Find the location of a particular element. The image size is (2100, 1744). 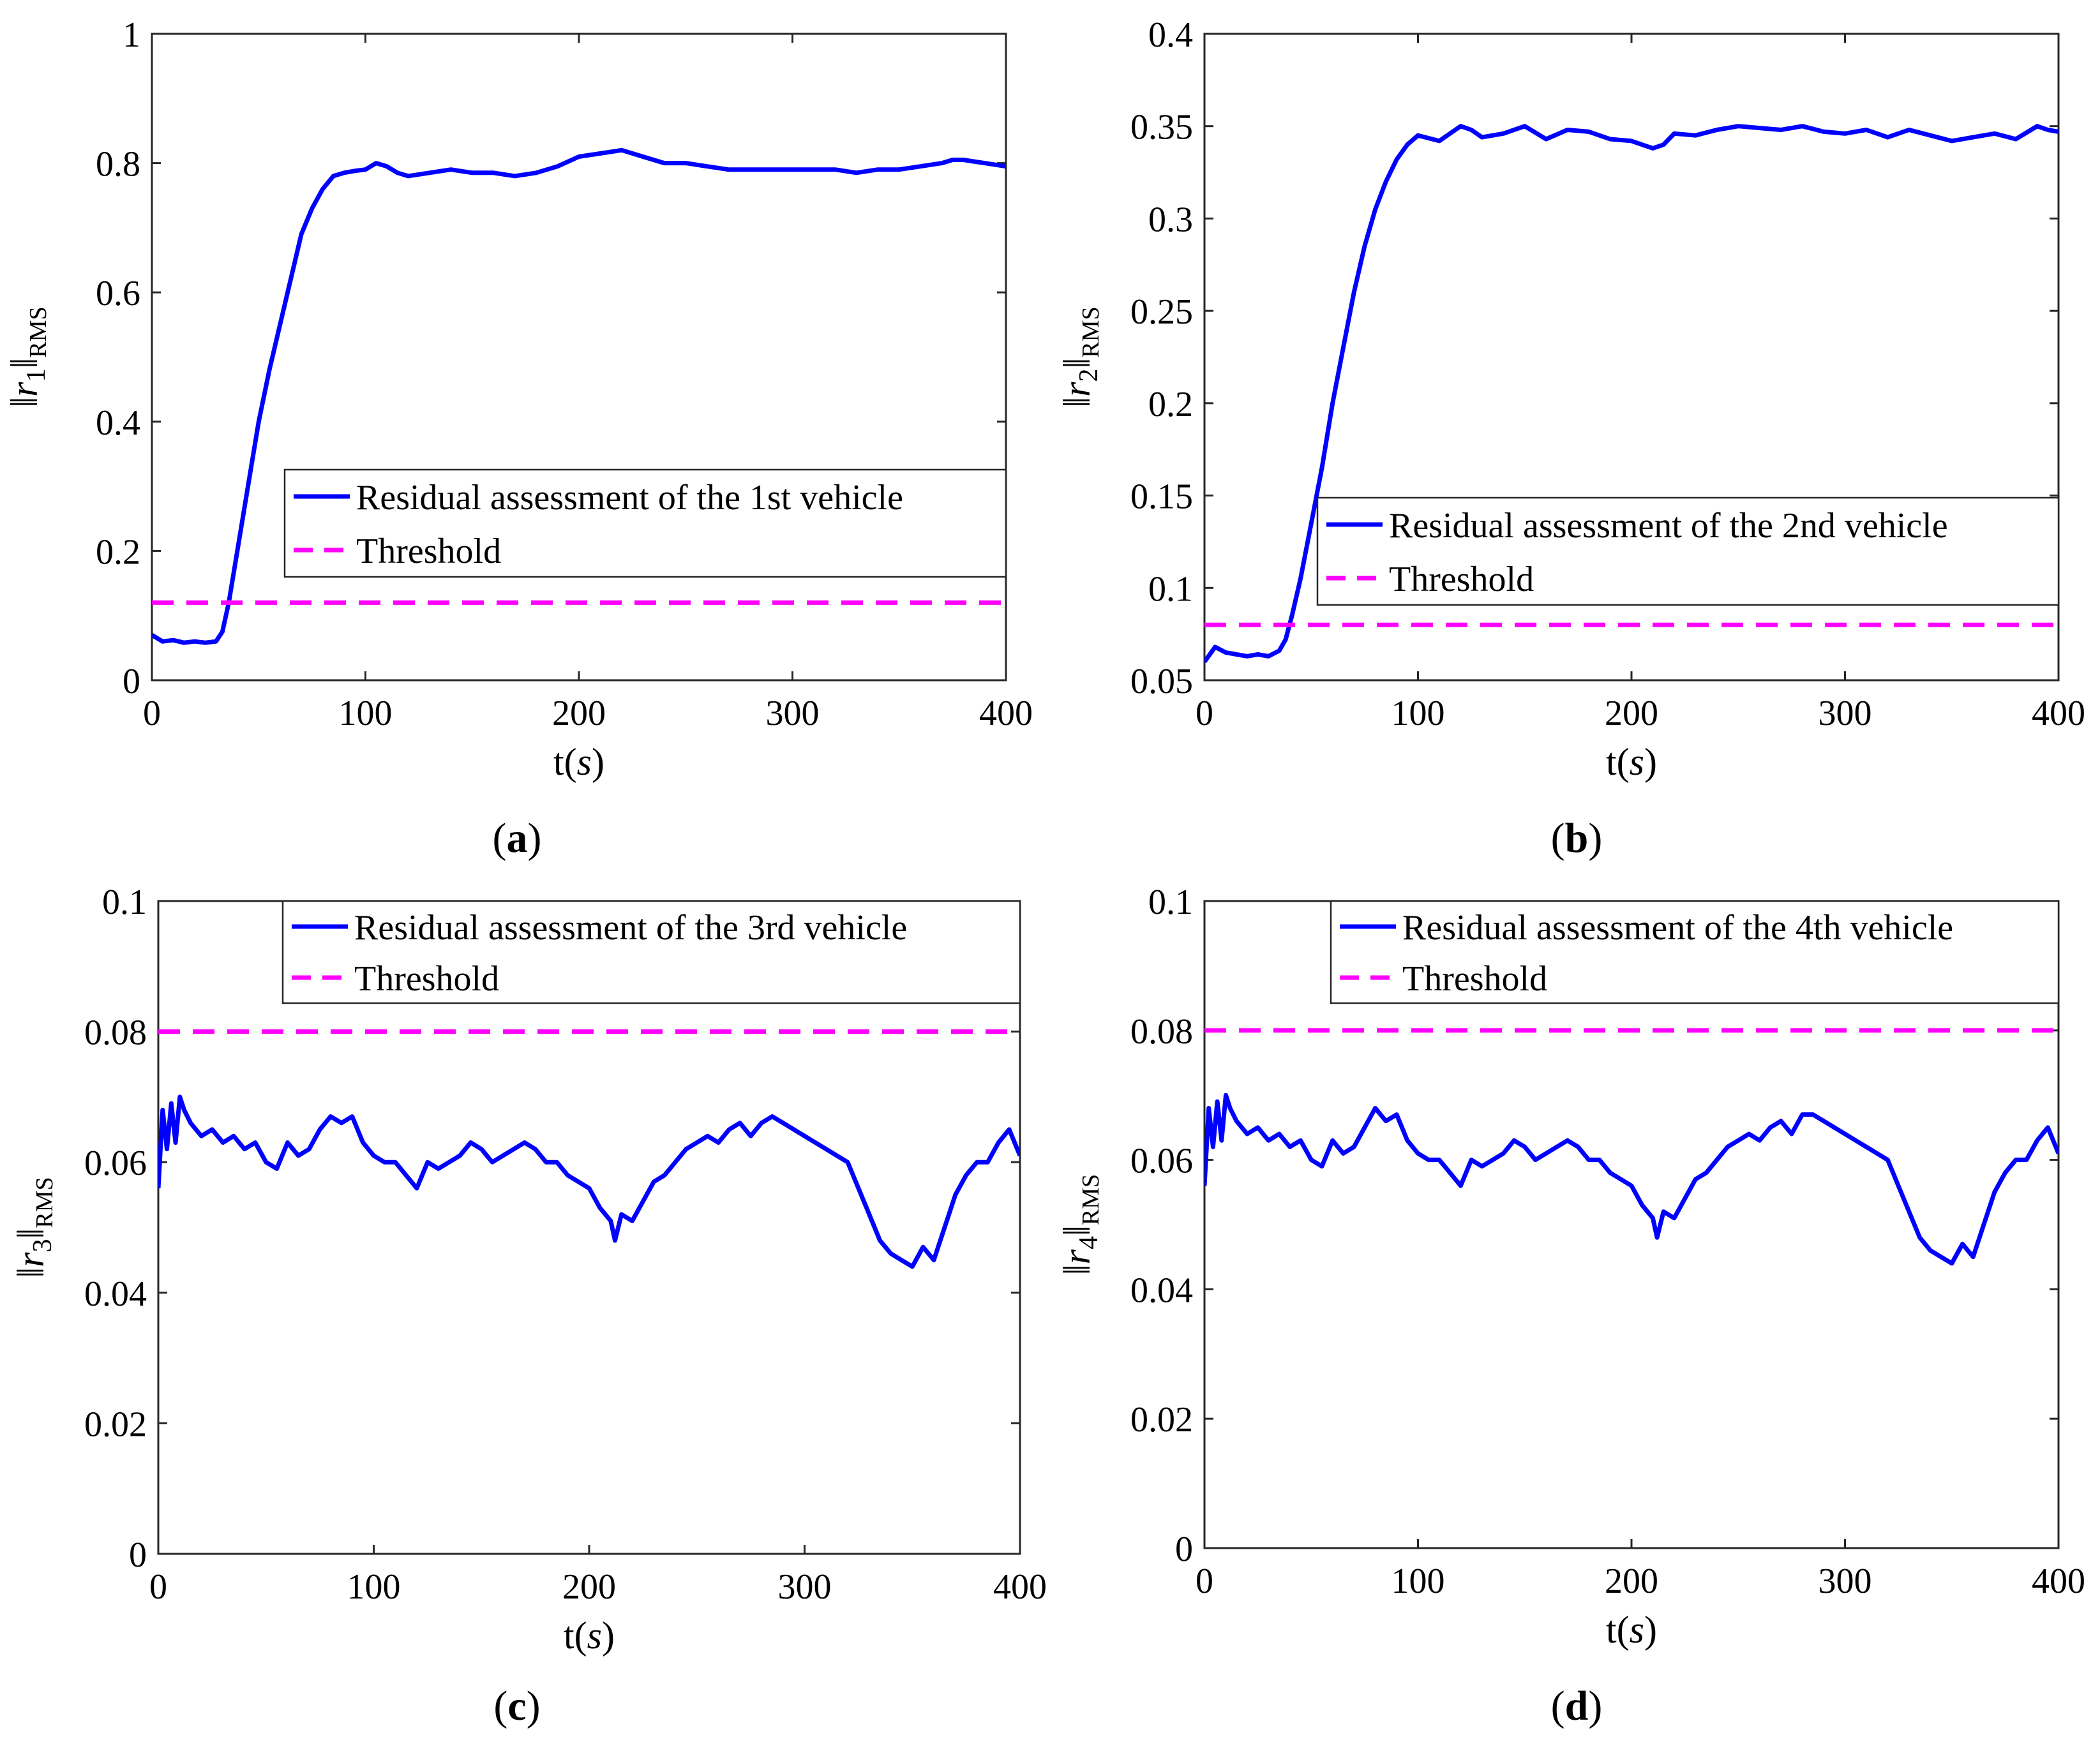

panel-label: (b) is located at coordinates (1577, 838).